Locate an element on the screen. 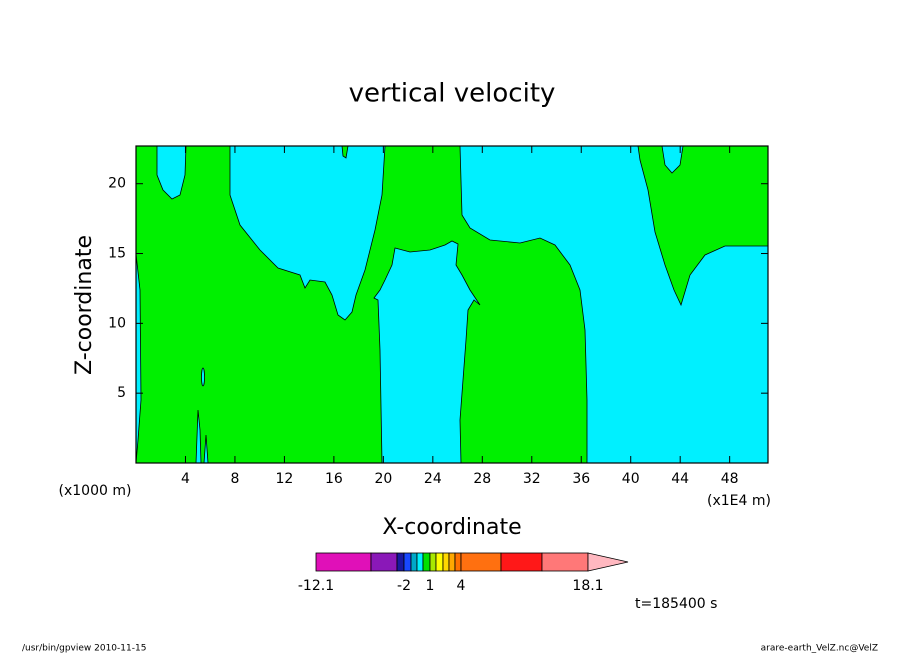 The image size is (904, 654). x-tick-label: 28 is located at coordinates (482, 479).